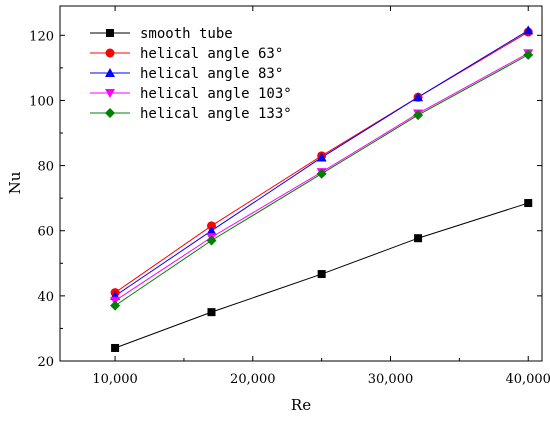  I want to click on x-tick-label: 40,000, so click(527, 379).